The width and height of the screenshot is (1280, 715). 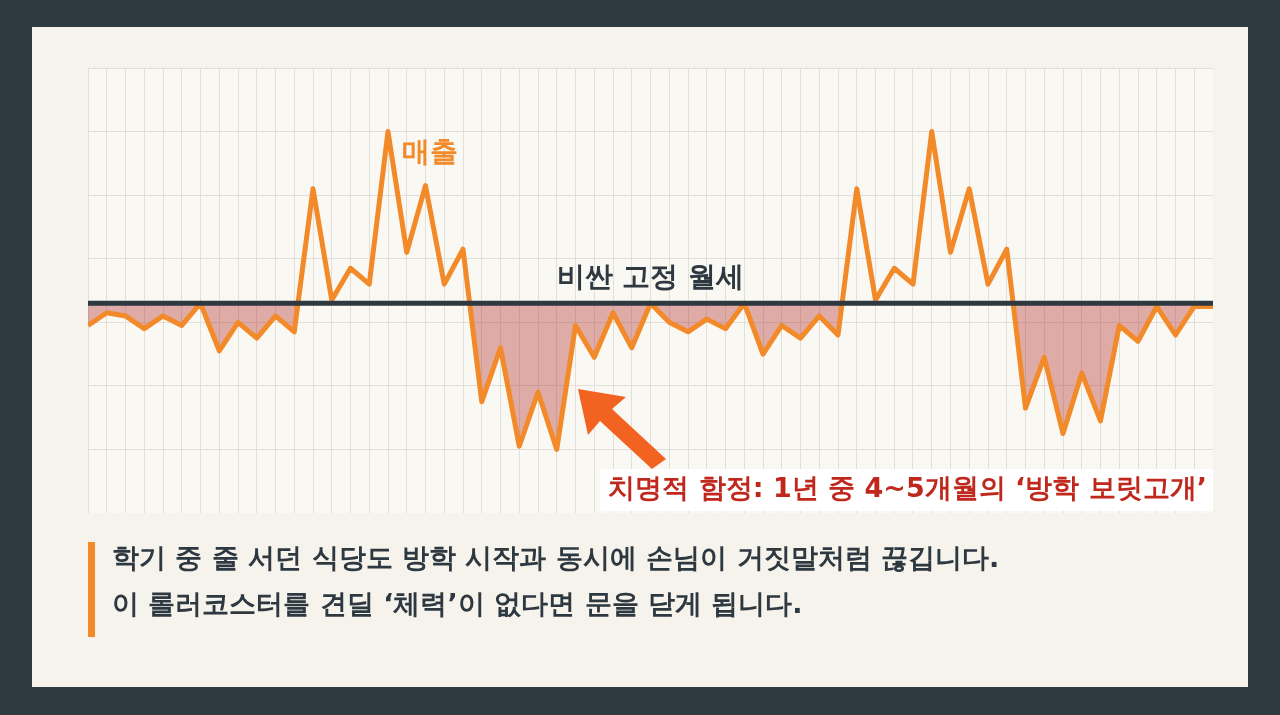 What do you see at coordinates (458, 604) in the screenshot?
I see `text: 이 롤러코스터를 견딜 ‘체력’이 없다면 문을 닫게 됩니다.` at bounding box center [458, 604].